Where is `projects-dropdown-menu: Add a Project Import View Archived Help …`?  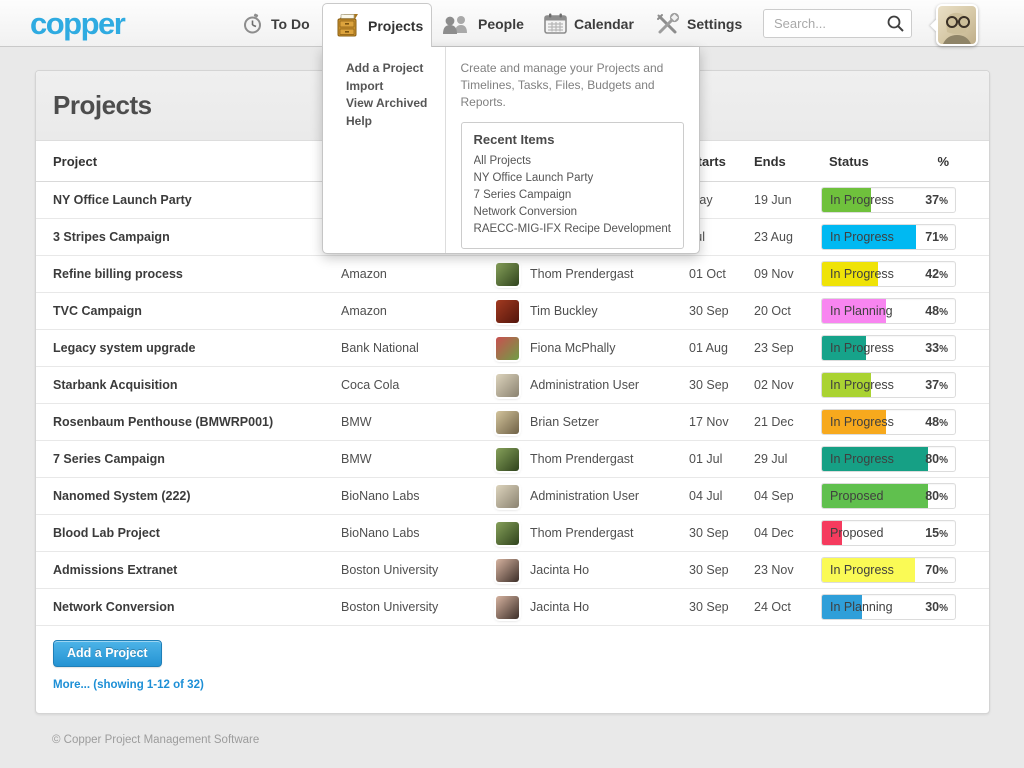
projects-dropdown-menu: Add a Project Import View Archived Help … is located at coordinates (511, 150).